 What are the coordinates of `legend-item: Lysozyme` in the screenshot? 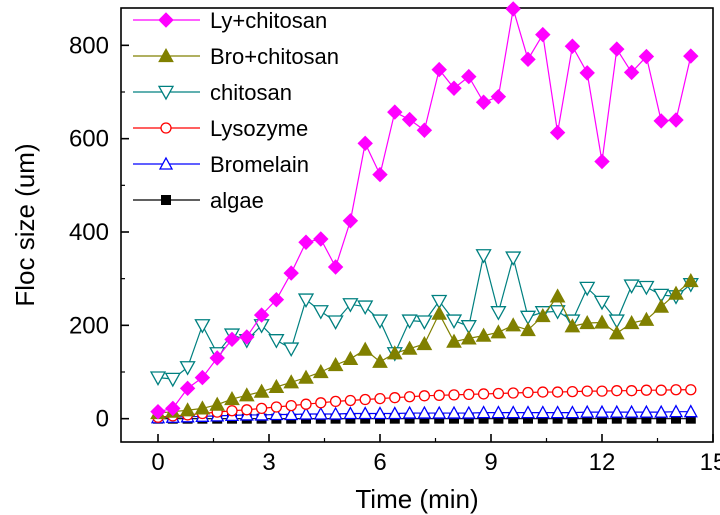 It's located at (220, 128).